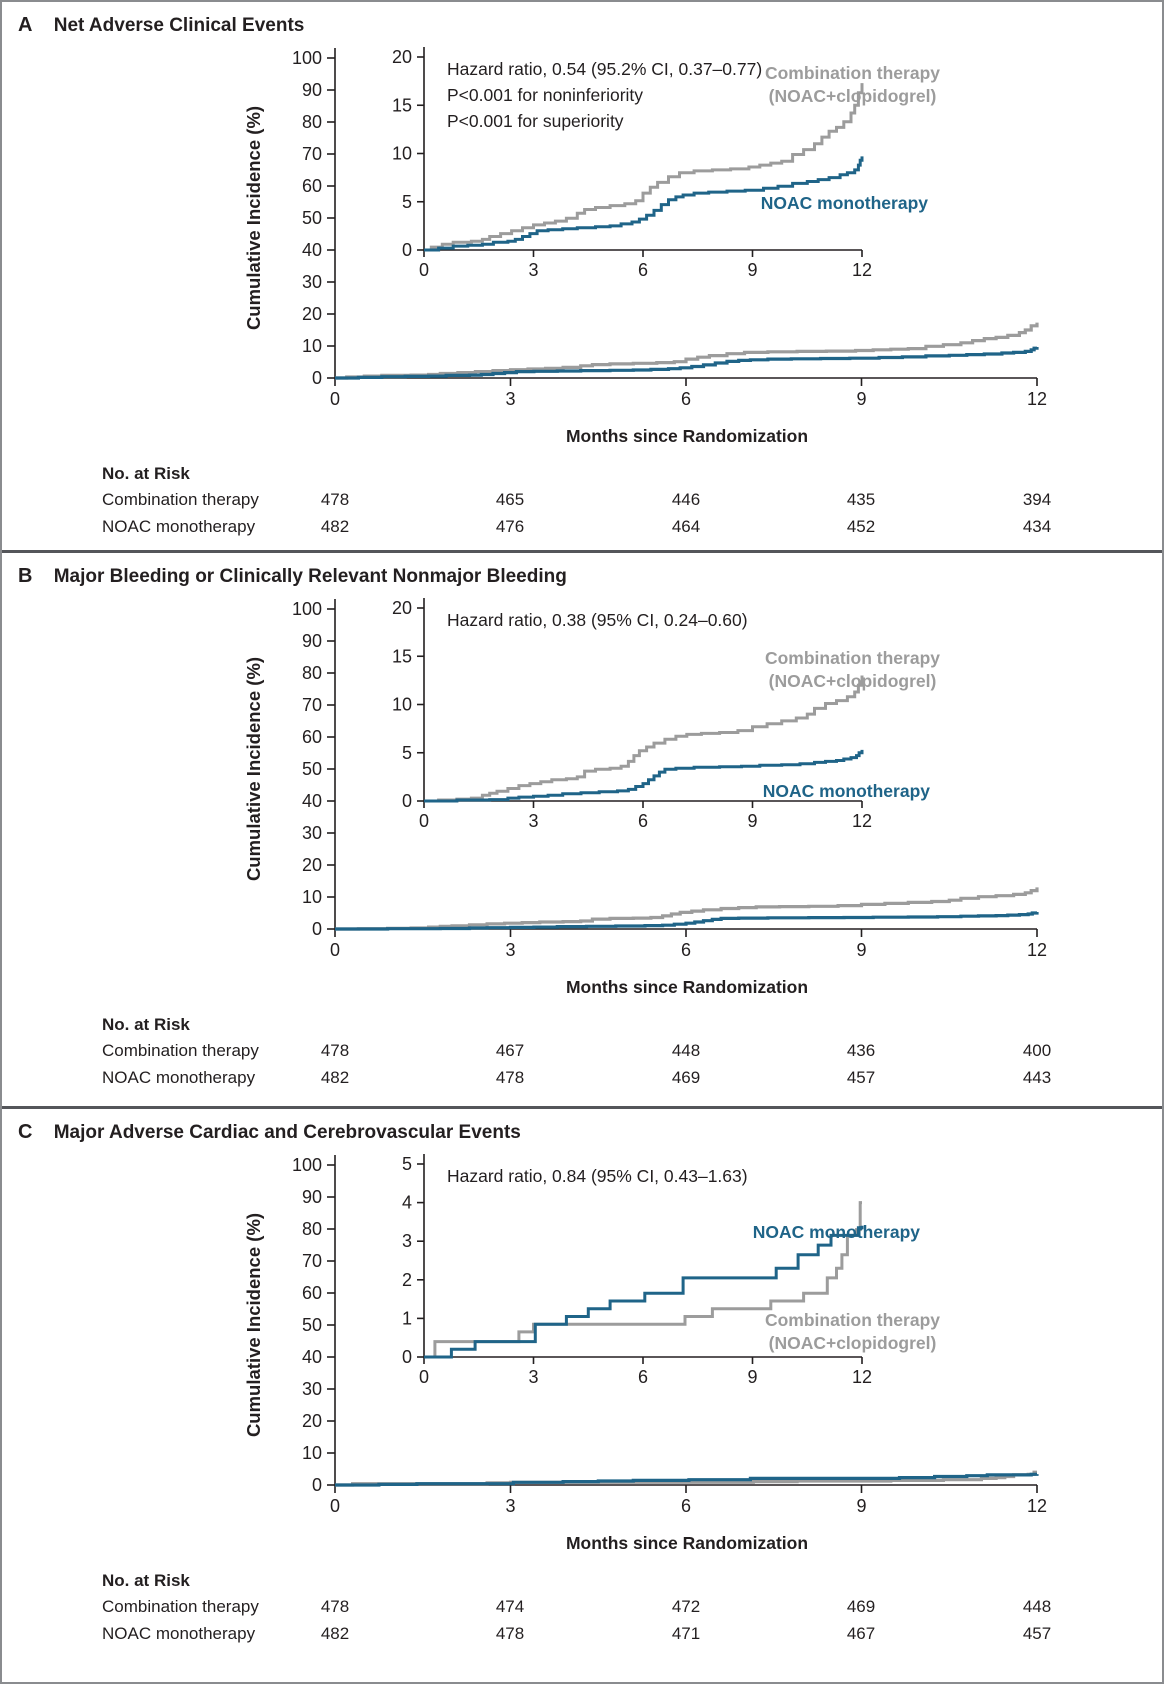 Image resolution: width=1164 pixels, height=1684 pixels. Describe the element at coordinates (180, 1606) in the screenshot. I see `risk-row-label: Combination therapy` at that location.